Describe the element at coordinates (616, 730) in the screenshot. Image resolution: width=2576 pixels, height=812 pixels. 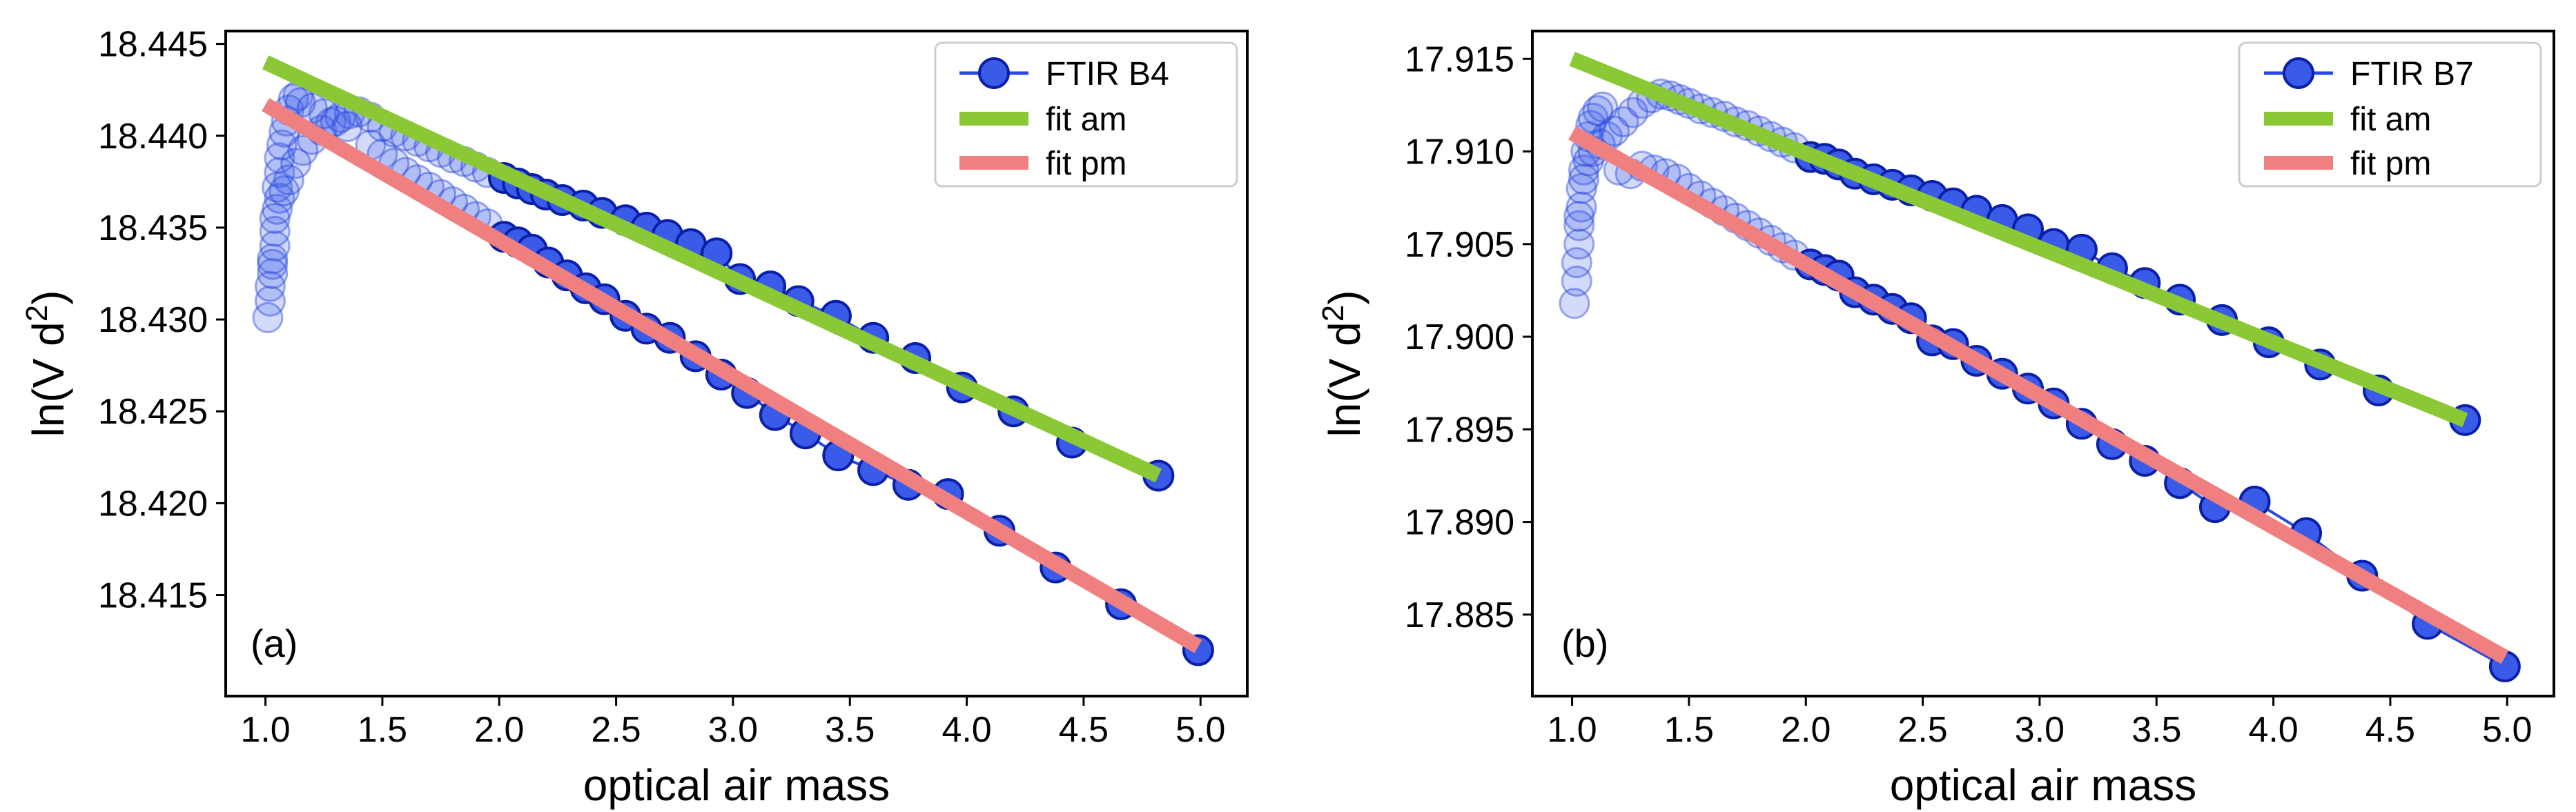
I see `panel-a-x-tick-label: 2.5` at that location.